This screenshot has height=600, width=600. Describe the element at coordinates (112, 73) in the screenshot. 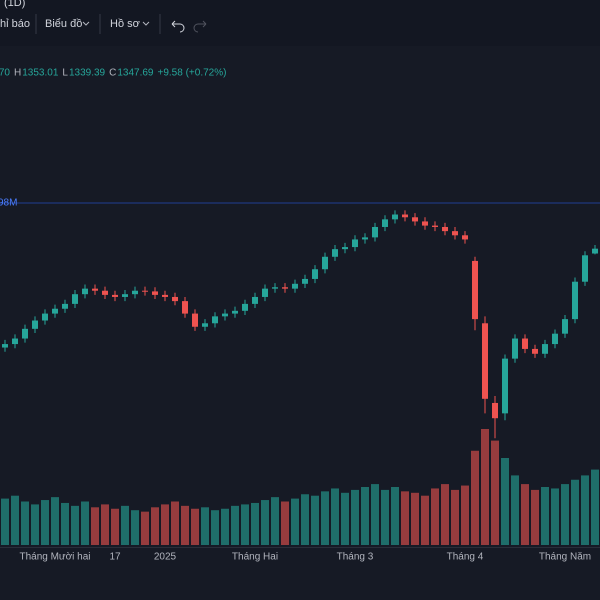

I see `legend-text: C` at that location.